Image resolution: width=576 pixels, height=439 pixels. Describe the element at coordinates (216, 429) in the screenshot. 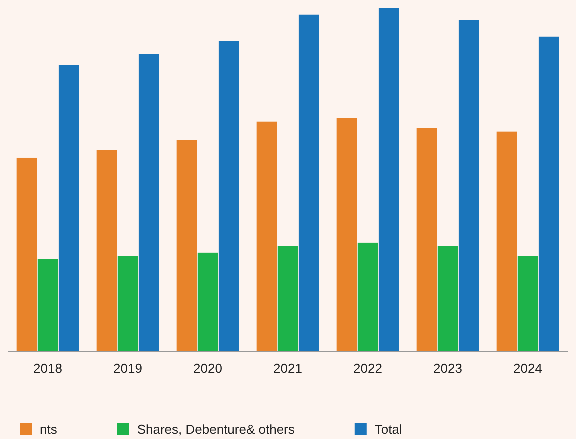

I see `legend-label: Shares, Debenture& others` at that location.